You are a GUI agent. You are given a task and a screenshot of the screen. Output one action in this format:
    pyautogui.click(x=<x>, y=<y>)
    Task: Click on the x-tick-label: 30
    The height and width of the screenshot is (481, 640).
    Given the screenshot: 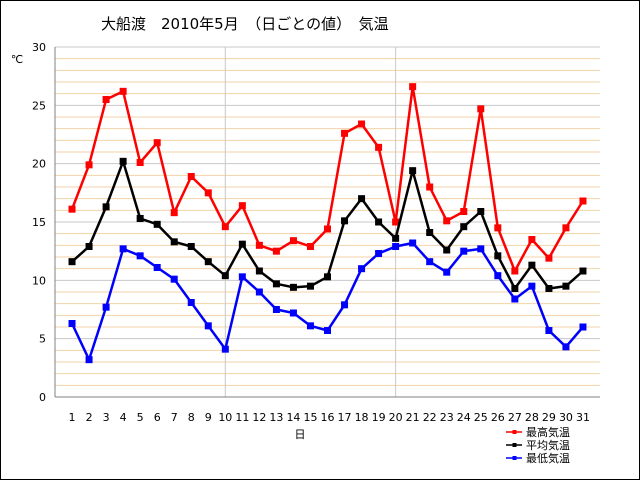 What is the action you would take?
    pyautogui.click(x=566, y=417)
    